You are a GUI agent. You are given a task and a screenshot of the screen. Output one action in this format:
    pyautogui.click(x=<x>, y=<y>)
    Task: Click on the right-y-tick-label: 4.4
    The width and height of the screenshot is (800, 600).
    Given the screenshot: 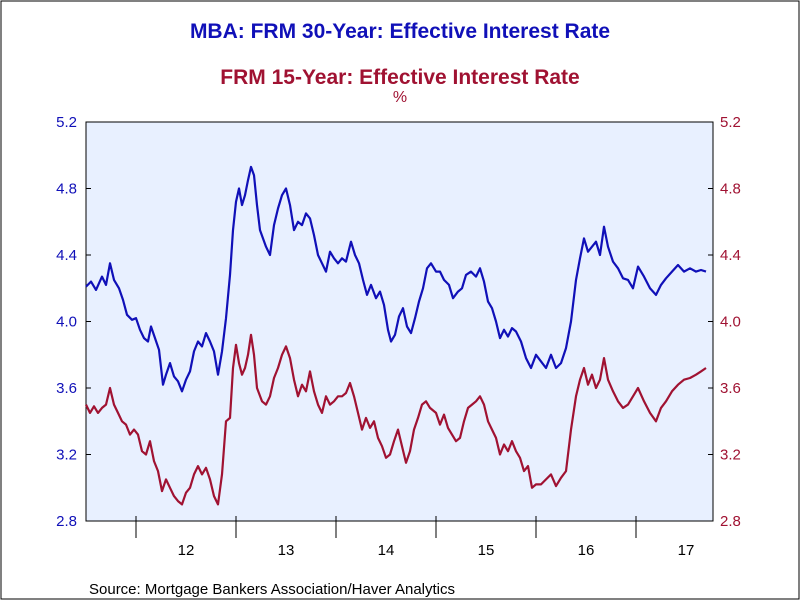 What is the action you would take?
    pyautogui.click(x=730, y=255)
    